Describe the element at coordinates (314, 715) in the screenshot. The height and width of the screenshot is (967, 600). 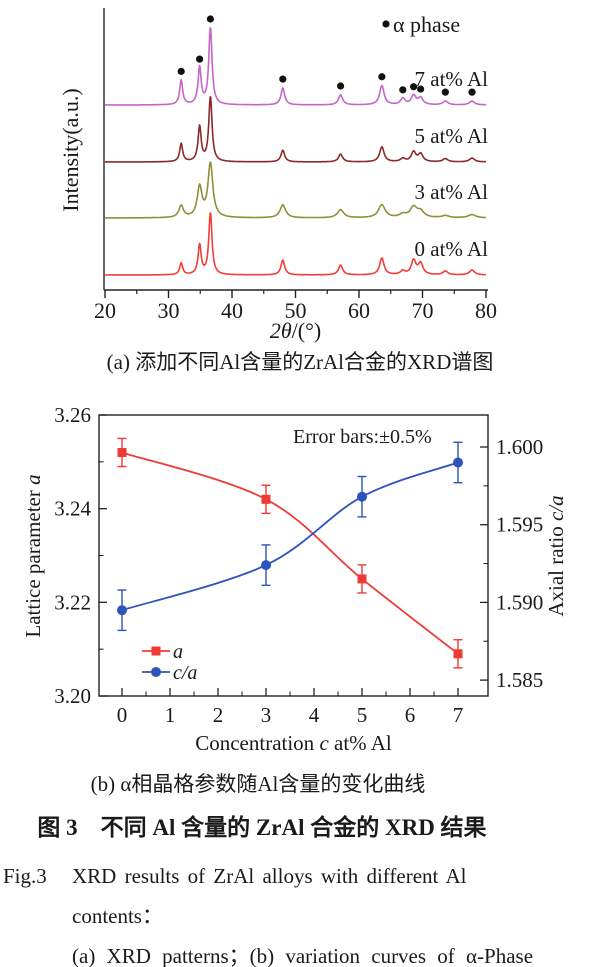
I see `svg-text: 4` at that location.